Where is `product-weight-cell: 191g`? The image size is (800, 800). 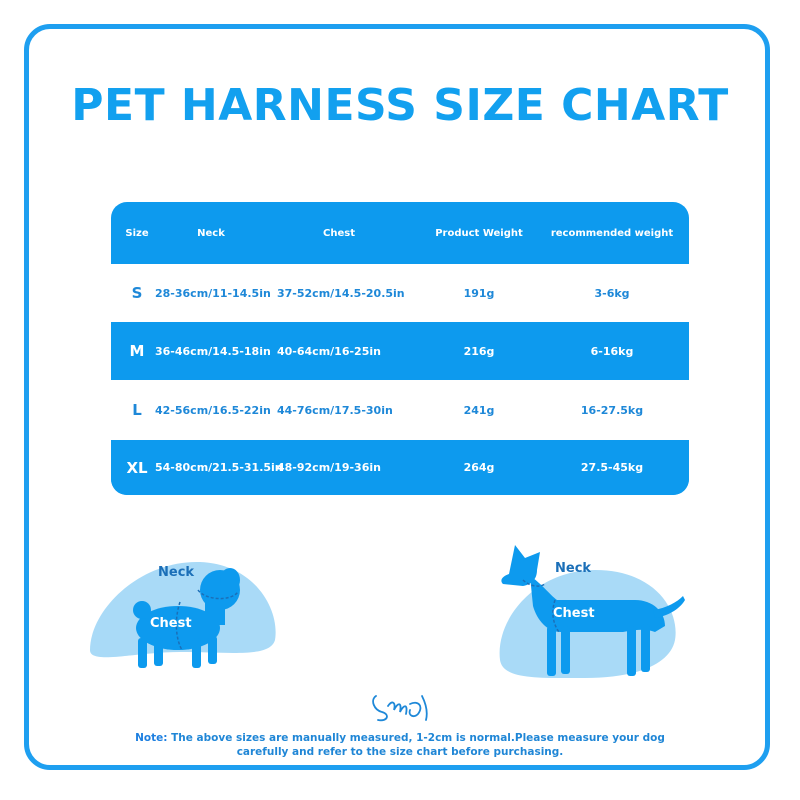
product-weight-cell: 191g is located at coordinates (479, 293).